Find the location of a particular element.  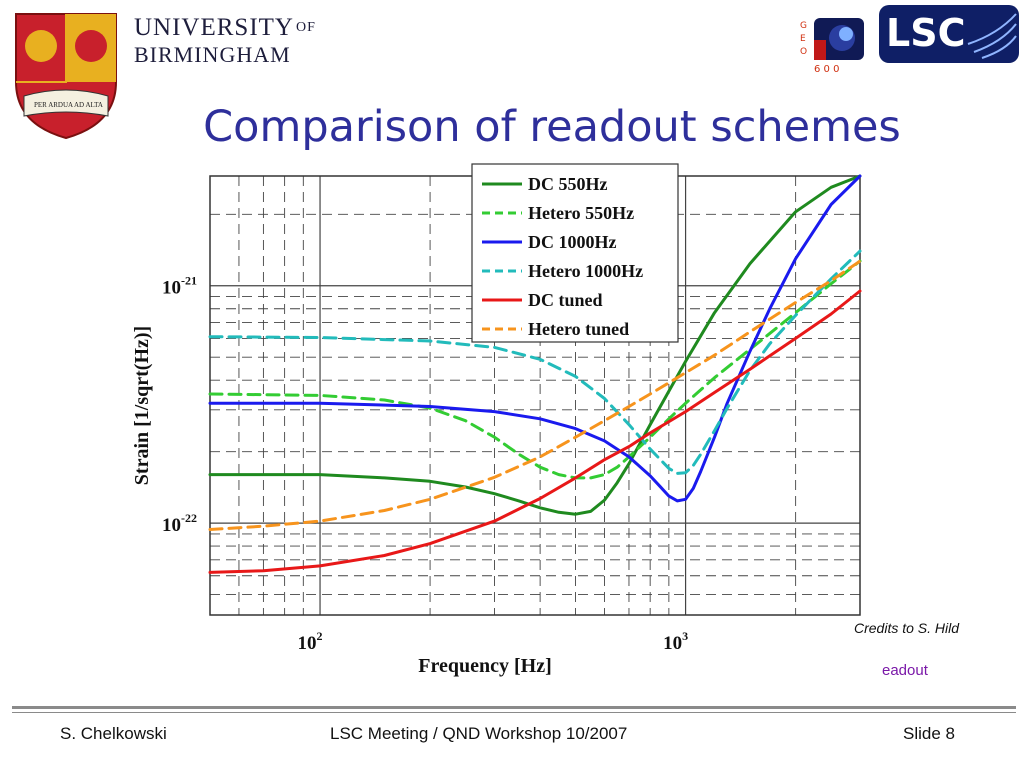

x-tick-label-2: 10³ is located at coordinates (675, 641).